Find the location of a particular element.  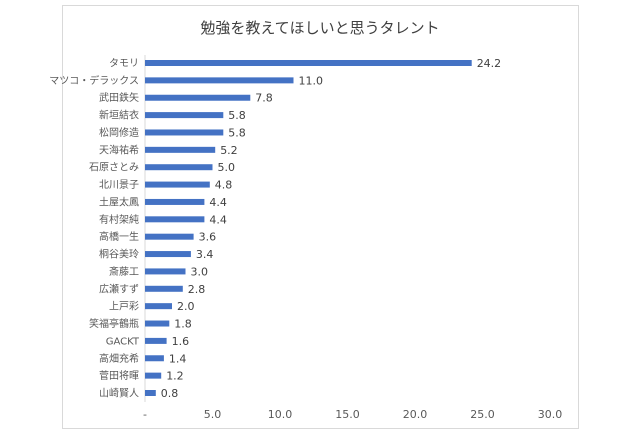

x-tick-label: - is located at coordinates (145, 414).